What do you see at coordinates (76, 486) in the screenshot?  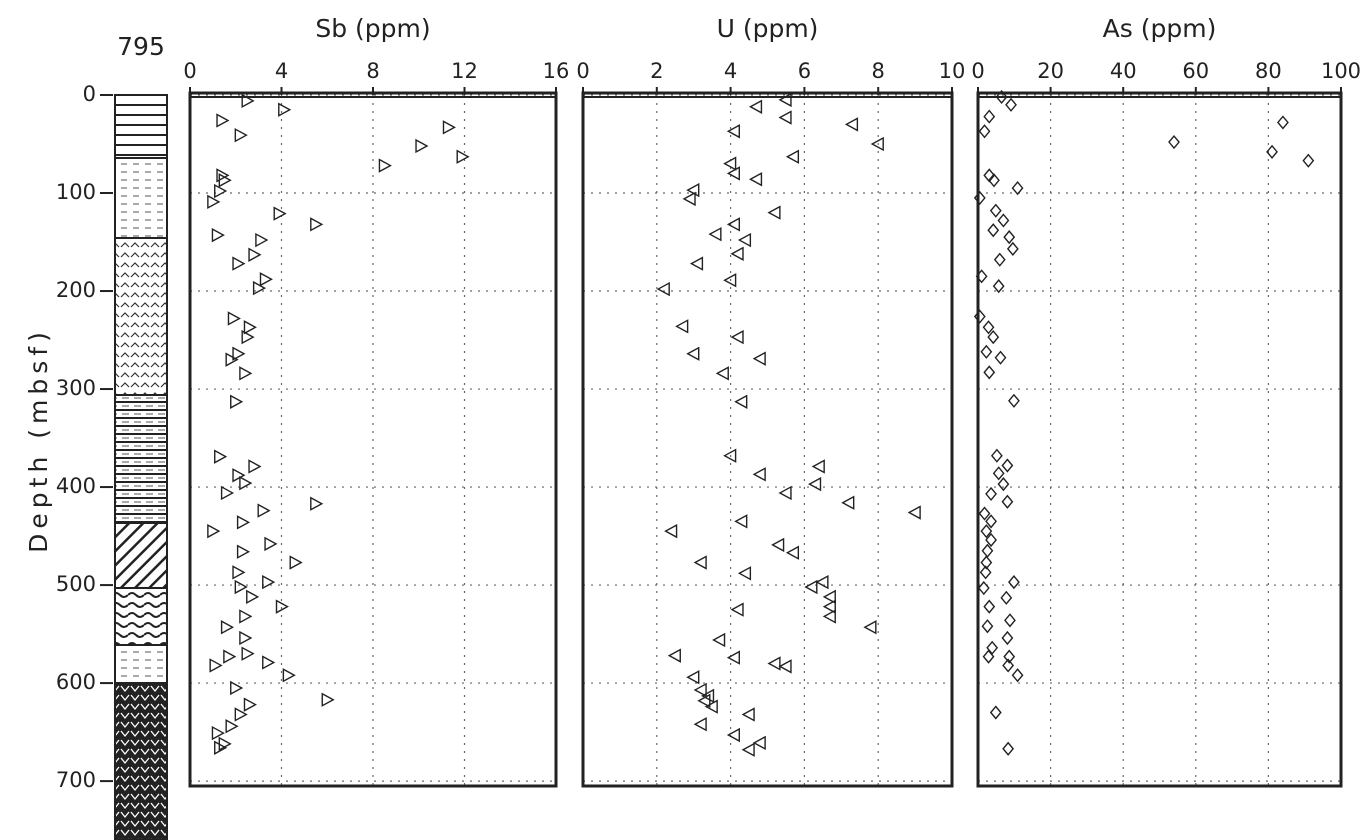 I see `y-tick-label: 400` at bounding box center [76, 486].